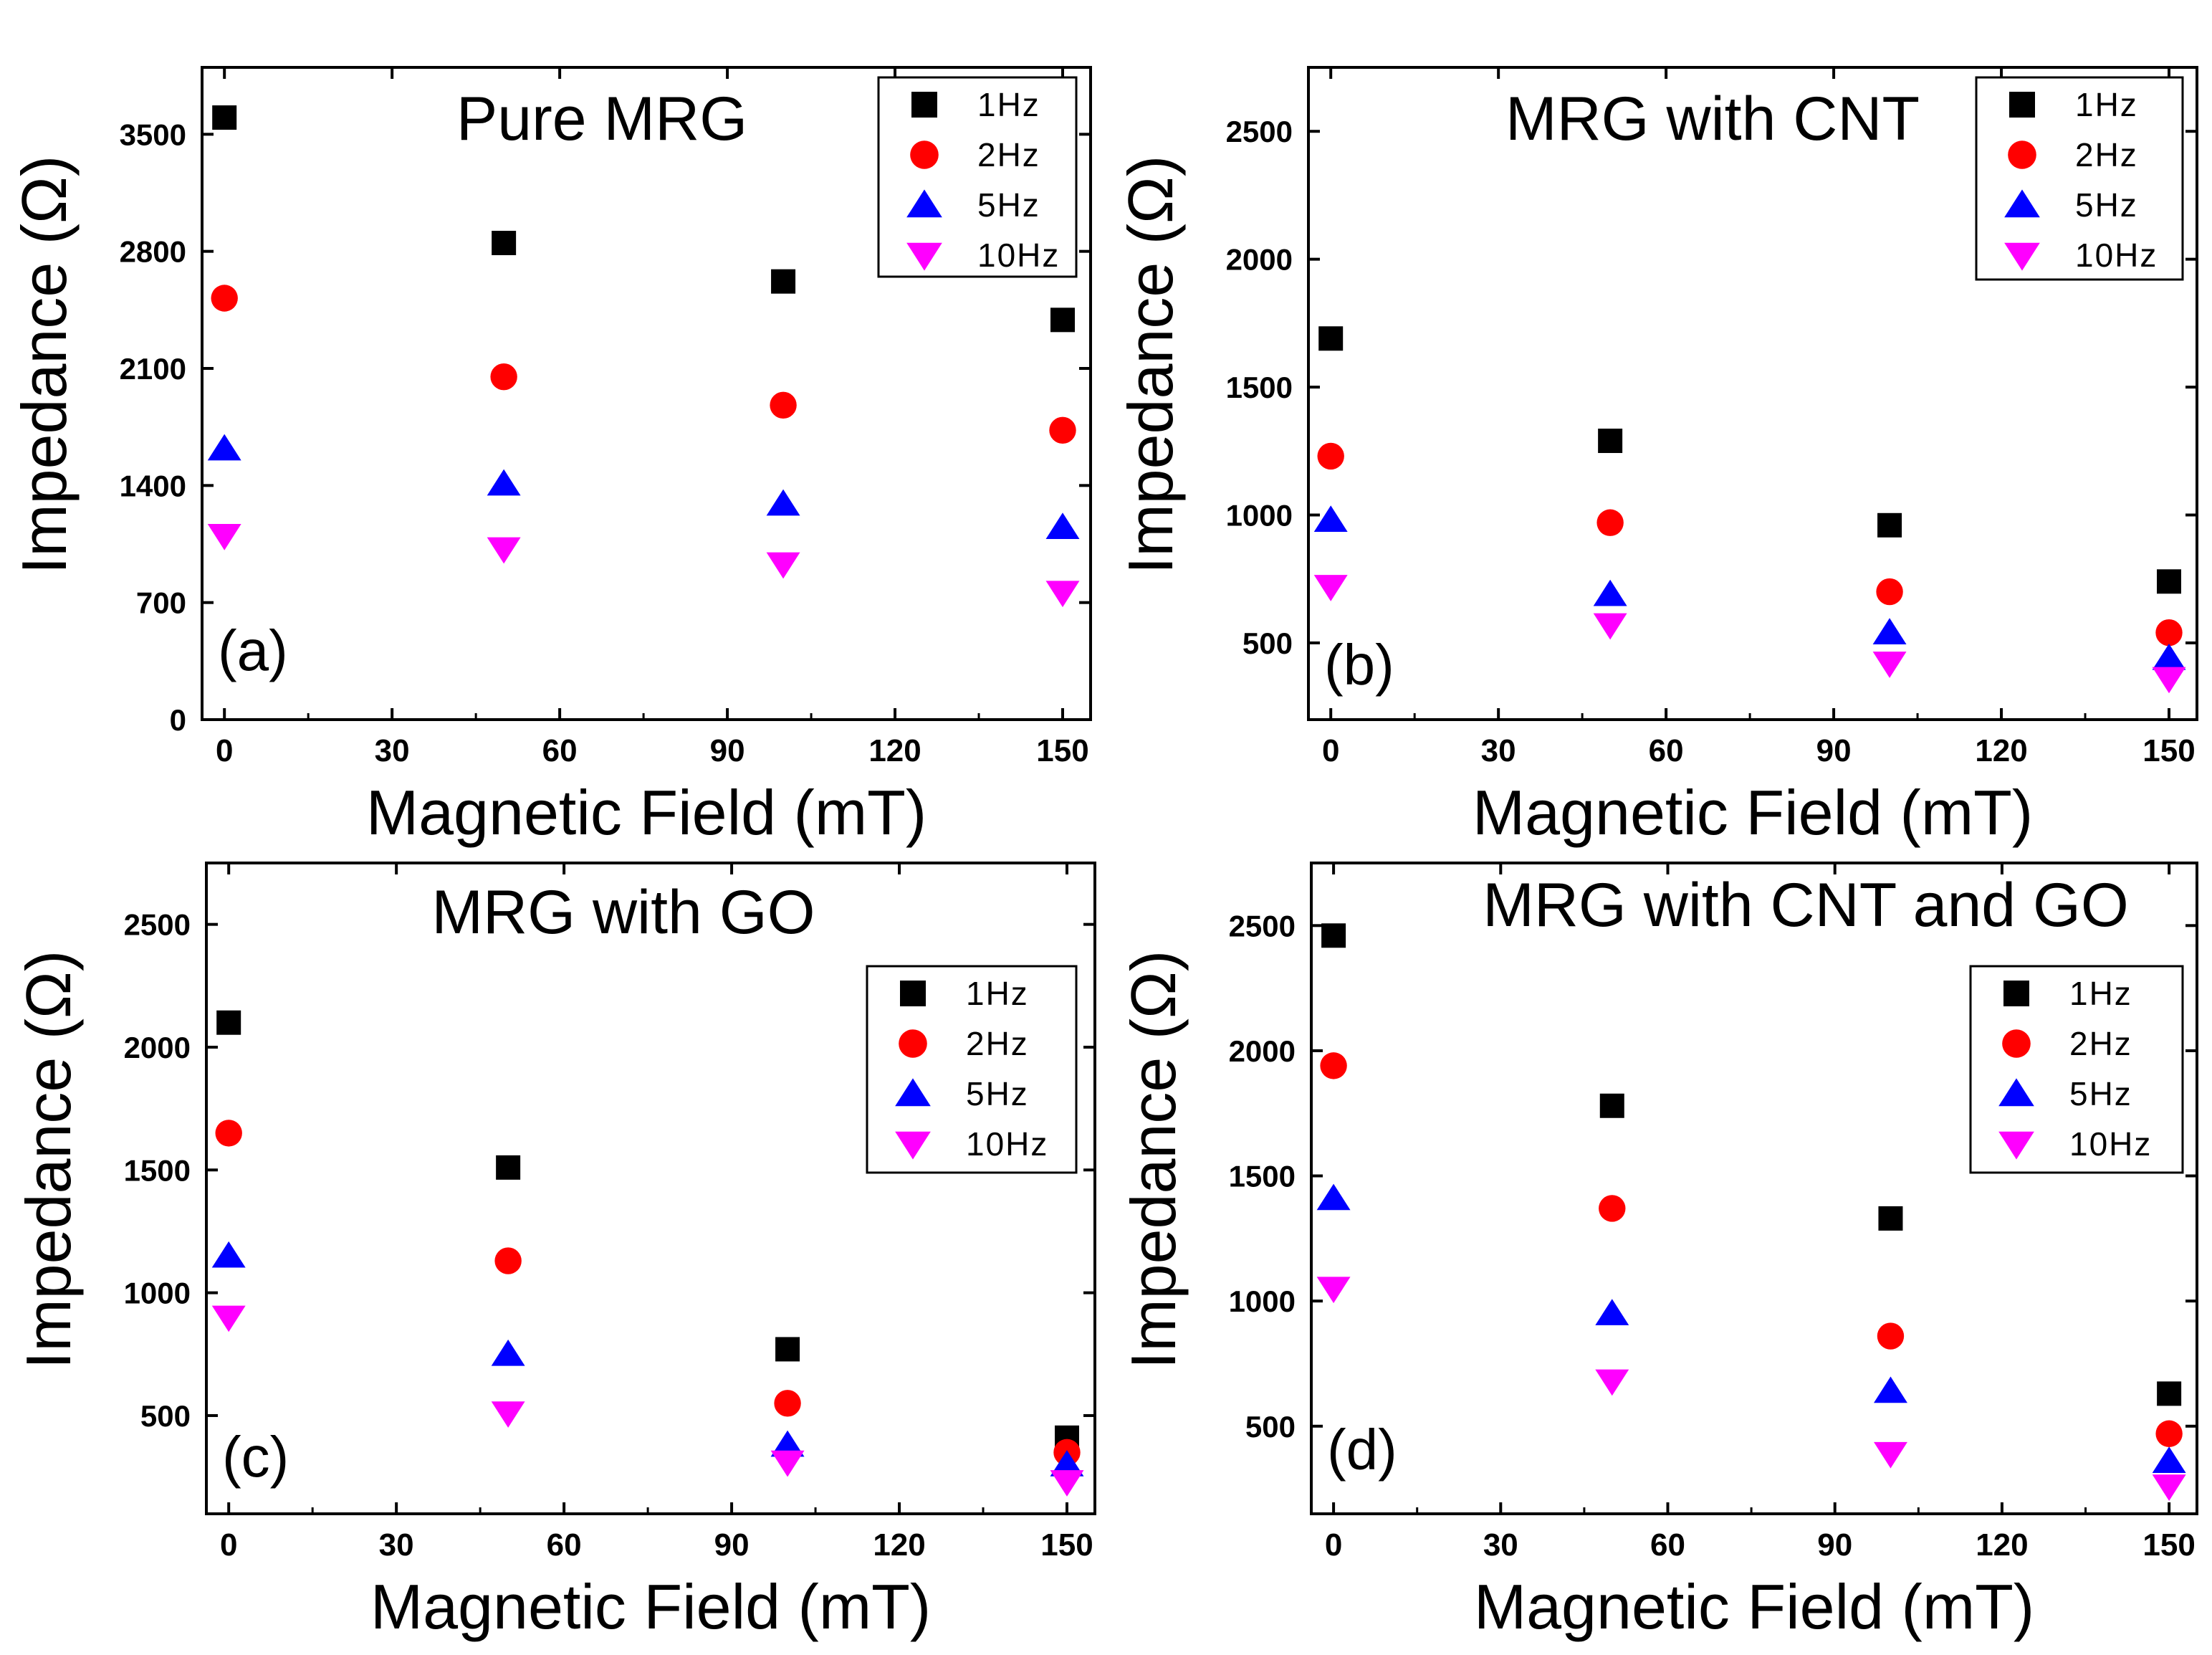 The height and width of the screenshot is (1655, 2212). What do you see at coordinates (153, 252) in the screenshot?
I see `y-tick-label: 2800` at bounding box center [153, 252].